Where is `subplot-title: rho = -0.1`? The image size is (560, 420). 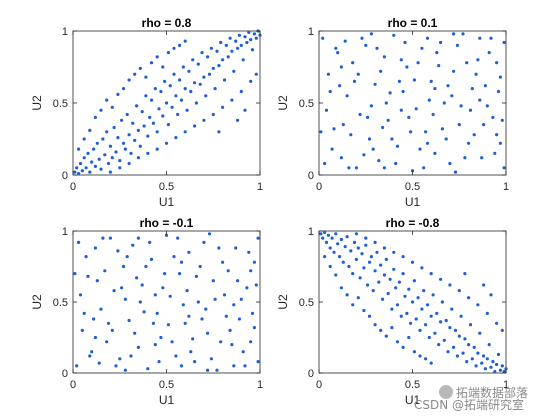
subplot-title: rho = -0.1 is located at coordinates (167, 223).